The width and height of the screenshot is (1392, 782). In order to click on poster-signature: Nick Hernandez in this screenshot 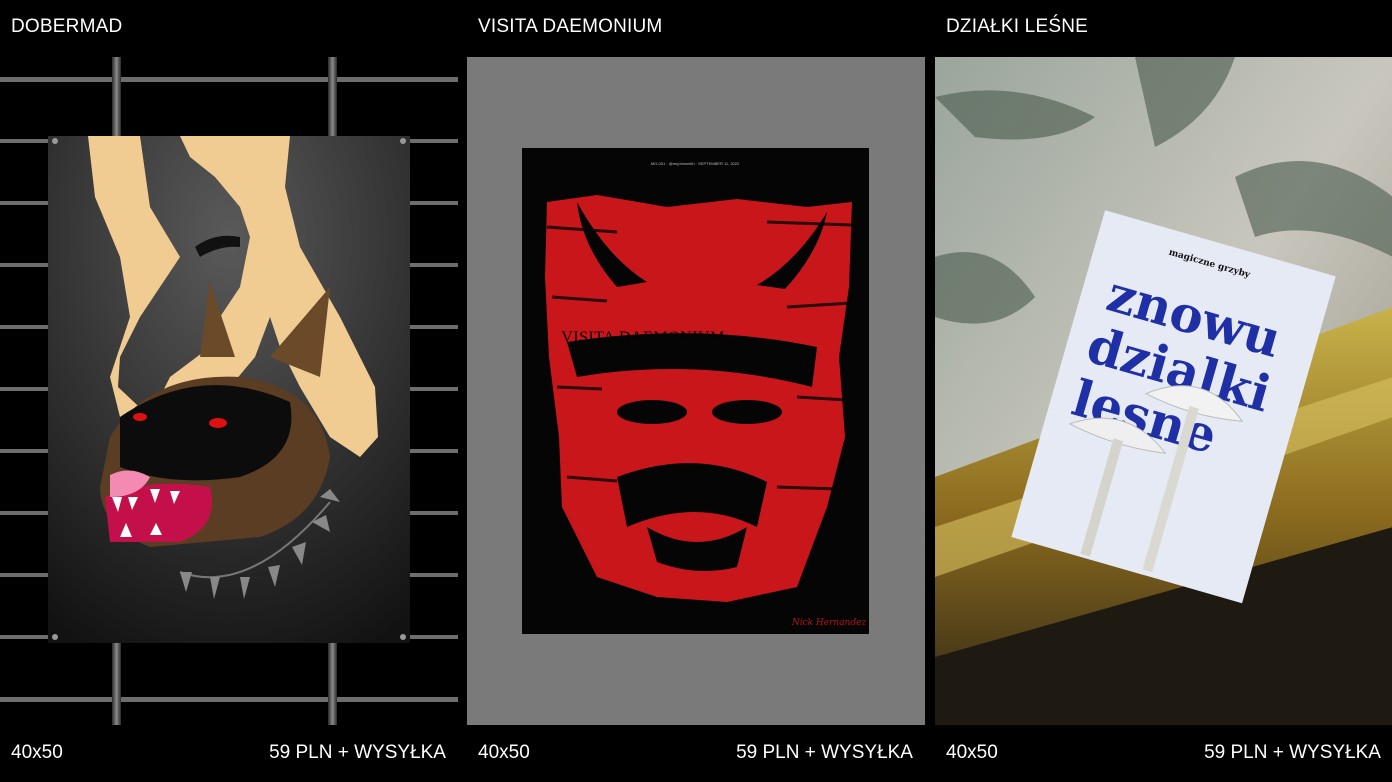, I will do `click(829, 623)`.